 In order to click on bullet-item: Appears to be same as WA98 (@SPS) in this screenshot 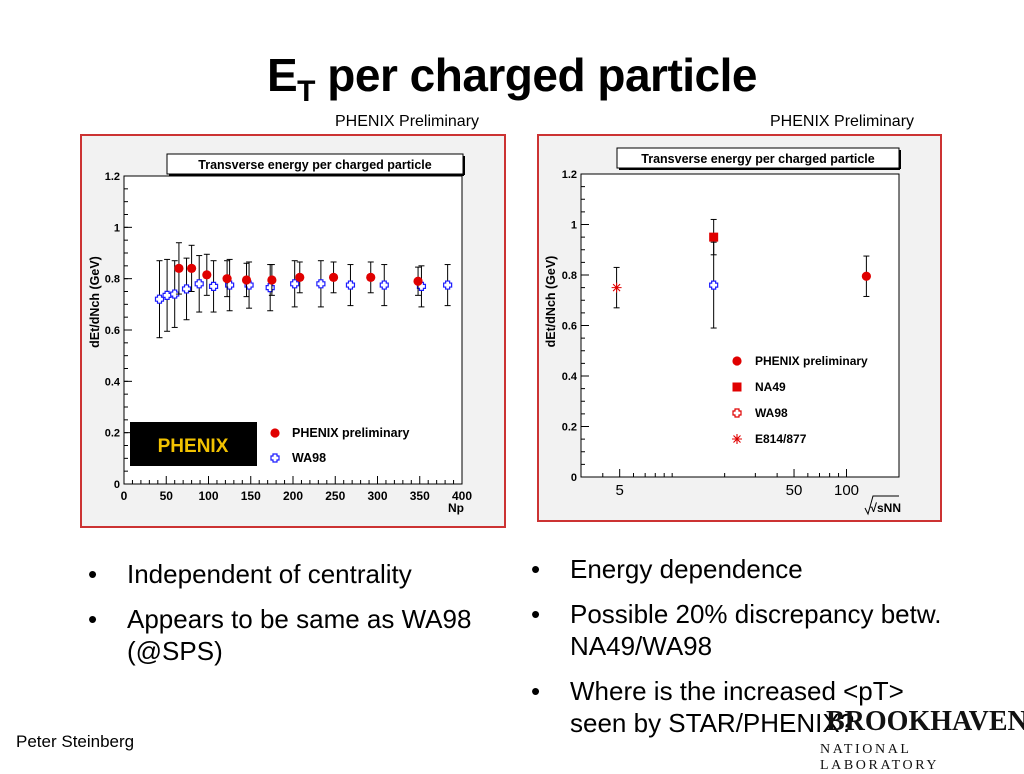, I will do `click(282, 635)`.